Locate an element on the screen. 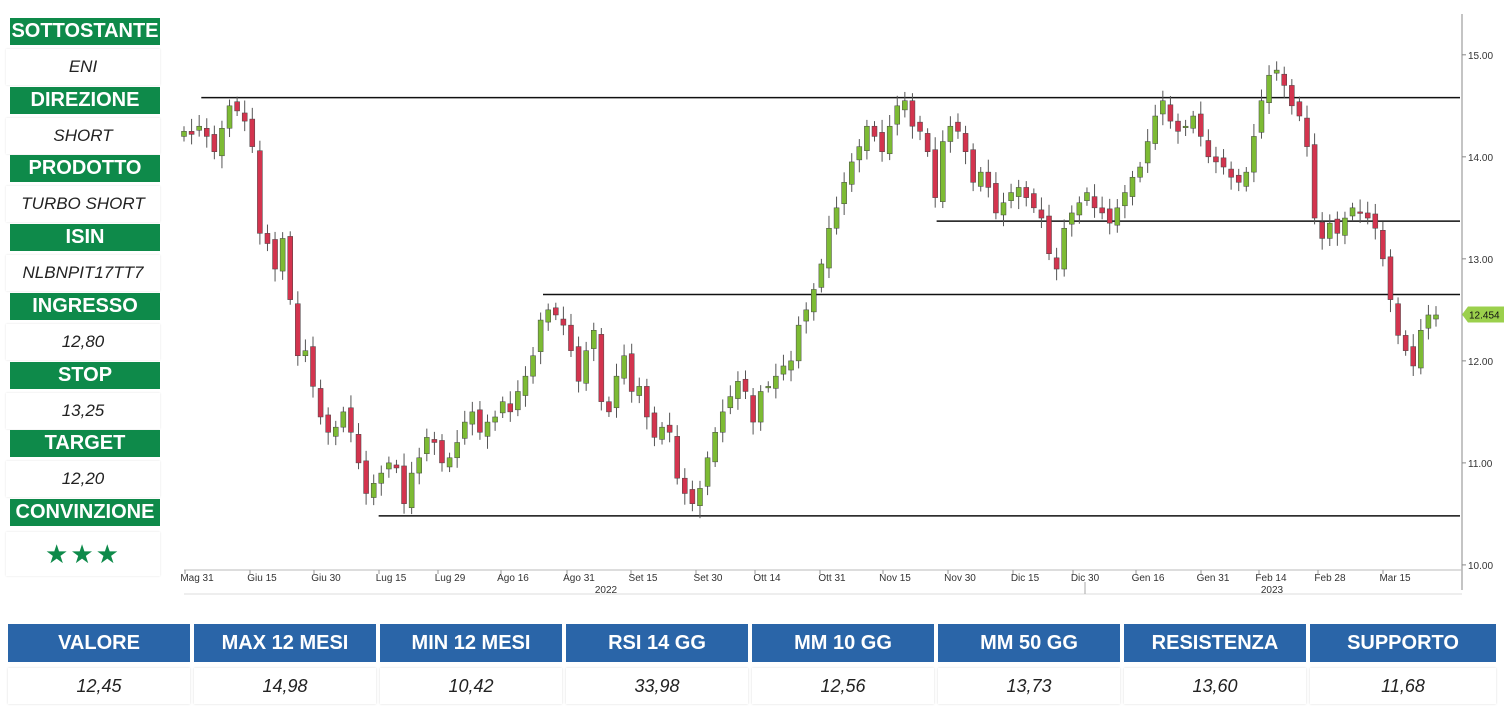 The height and width of the screenshot is (706, 1507). x-tick-label: Giu 15 is located at coordinates (262, 578).